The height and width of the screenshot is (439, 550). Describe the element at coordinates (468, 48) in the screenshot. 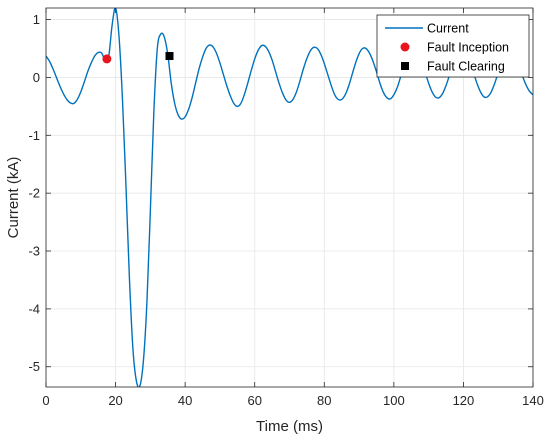

I see `legend-label: Fault Inception` at that location.